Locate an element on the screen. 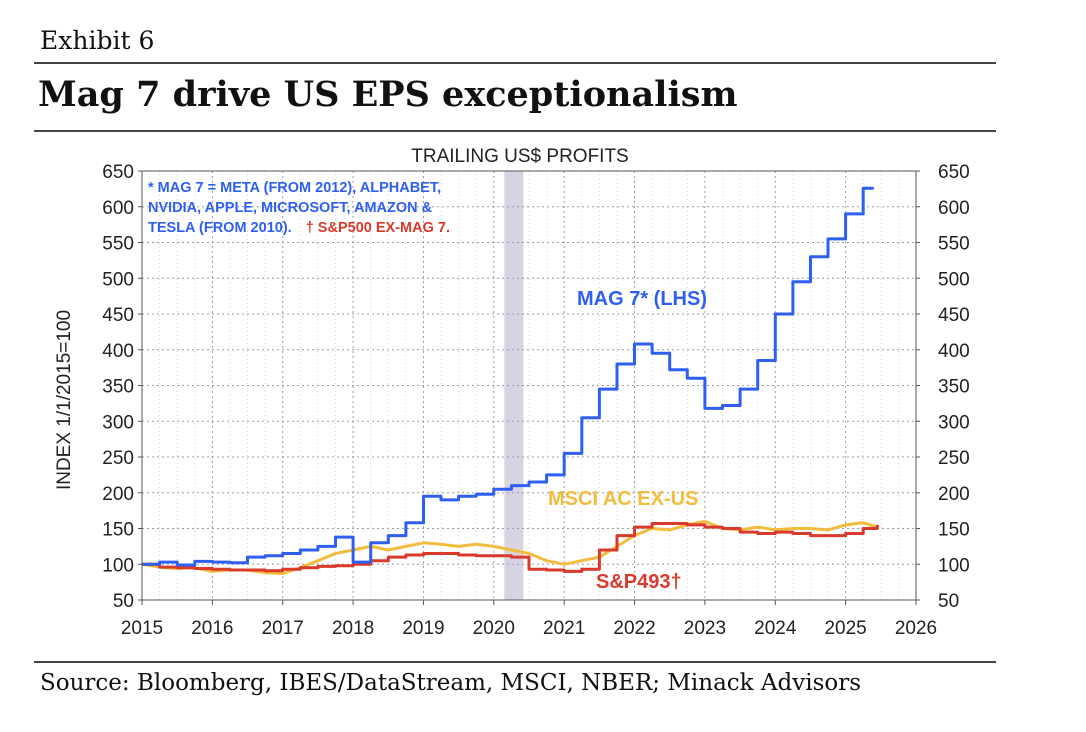 The width and height of the screenshot is (1086, 732). x-tick-label: 2020 is located at coordinates (494, 628).